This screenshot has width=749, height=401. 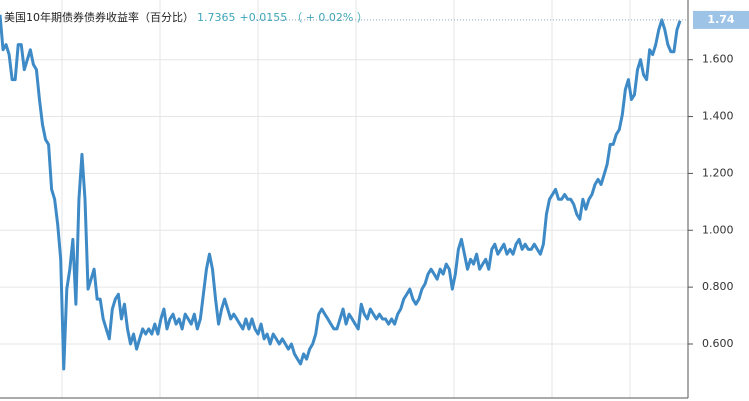 What do you see at coordinates (329, 17) in the screenshot?
I see `change-pct: （ + 0.02% ）` at bounding box center [329, 17].